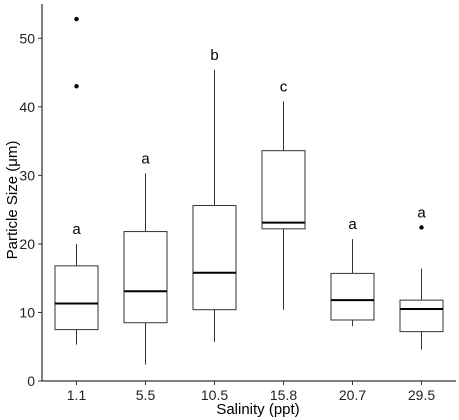 The width and height of the screenshot is (459, 420). Describe the element at coordinates (27, 312) in the screenshot. I see `y-tick-label: 10` at that location.